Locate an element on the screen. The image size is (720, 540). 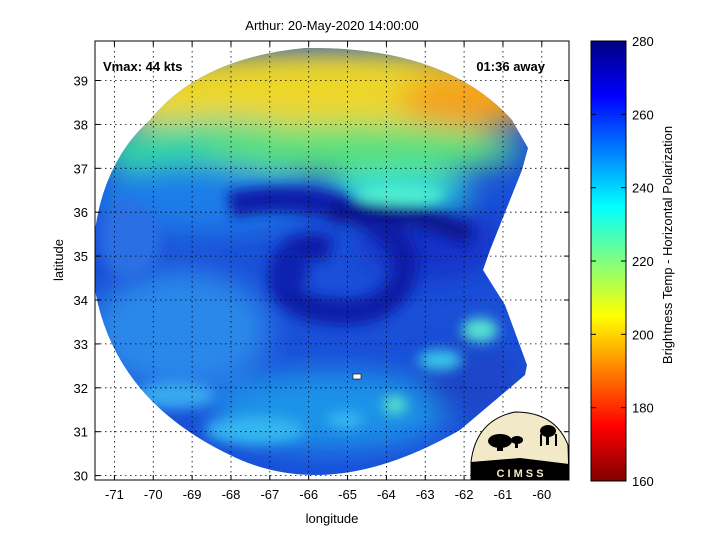
colorbar-tick-label: 280 is located at coordinates (643, 41).